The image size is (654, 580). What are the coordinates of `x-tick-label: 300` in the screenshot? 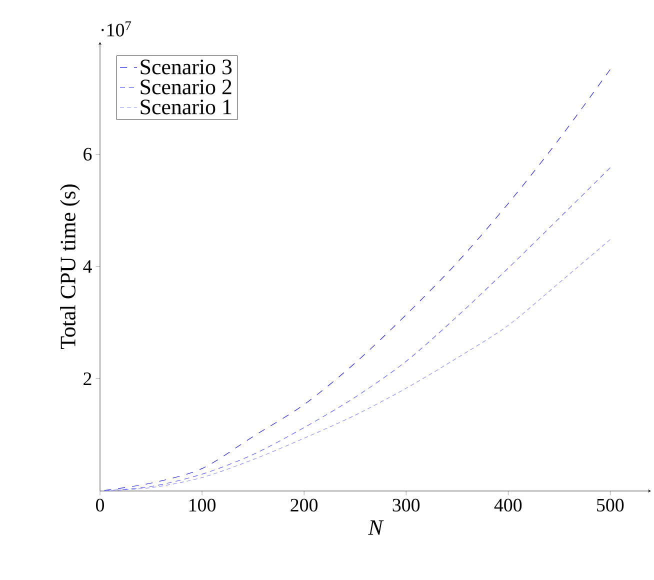 It's located at (406, 505).